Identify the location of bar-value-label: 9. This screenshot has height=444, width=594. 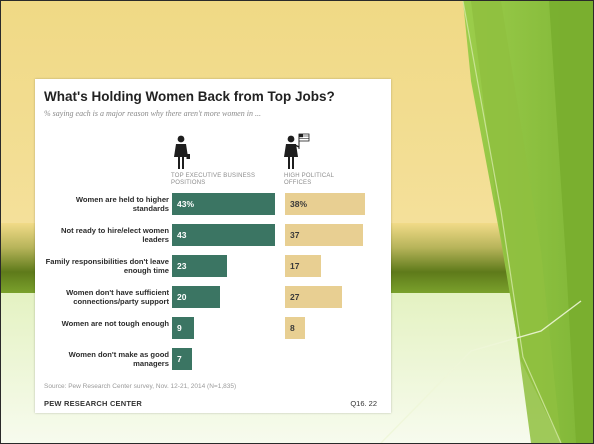
(179, 328).